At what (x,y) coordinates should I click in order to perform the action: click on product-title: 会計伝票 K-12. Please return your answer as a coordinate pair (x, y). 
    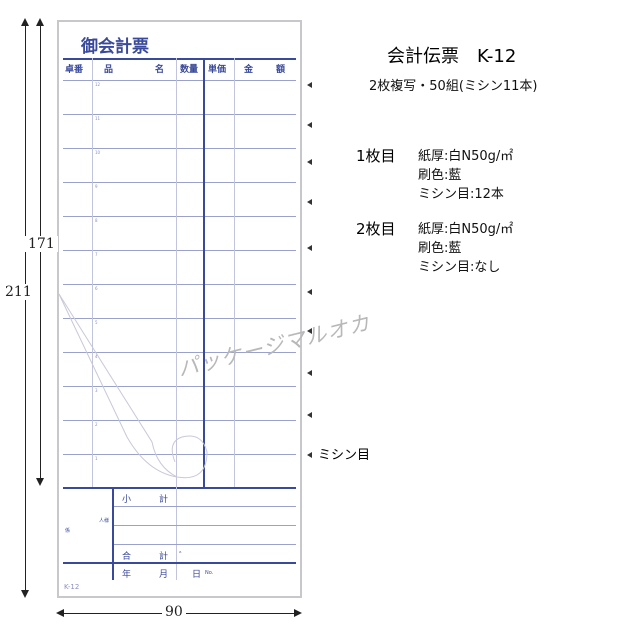
    Looking at the image, I should click on (452, 56).